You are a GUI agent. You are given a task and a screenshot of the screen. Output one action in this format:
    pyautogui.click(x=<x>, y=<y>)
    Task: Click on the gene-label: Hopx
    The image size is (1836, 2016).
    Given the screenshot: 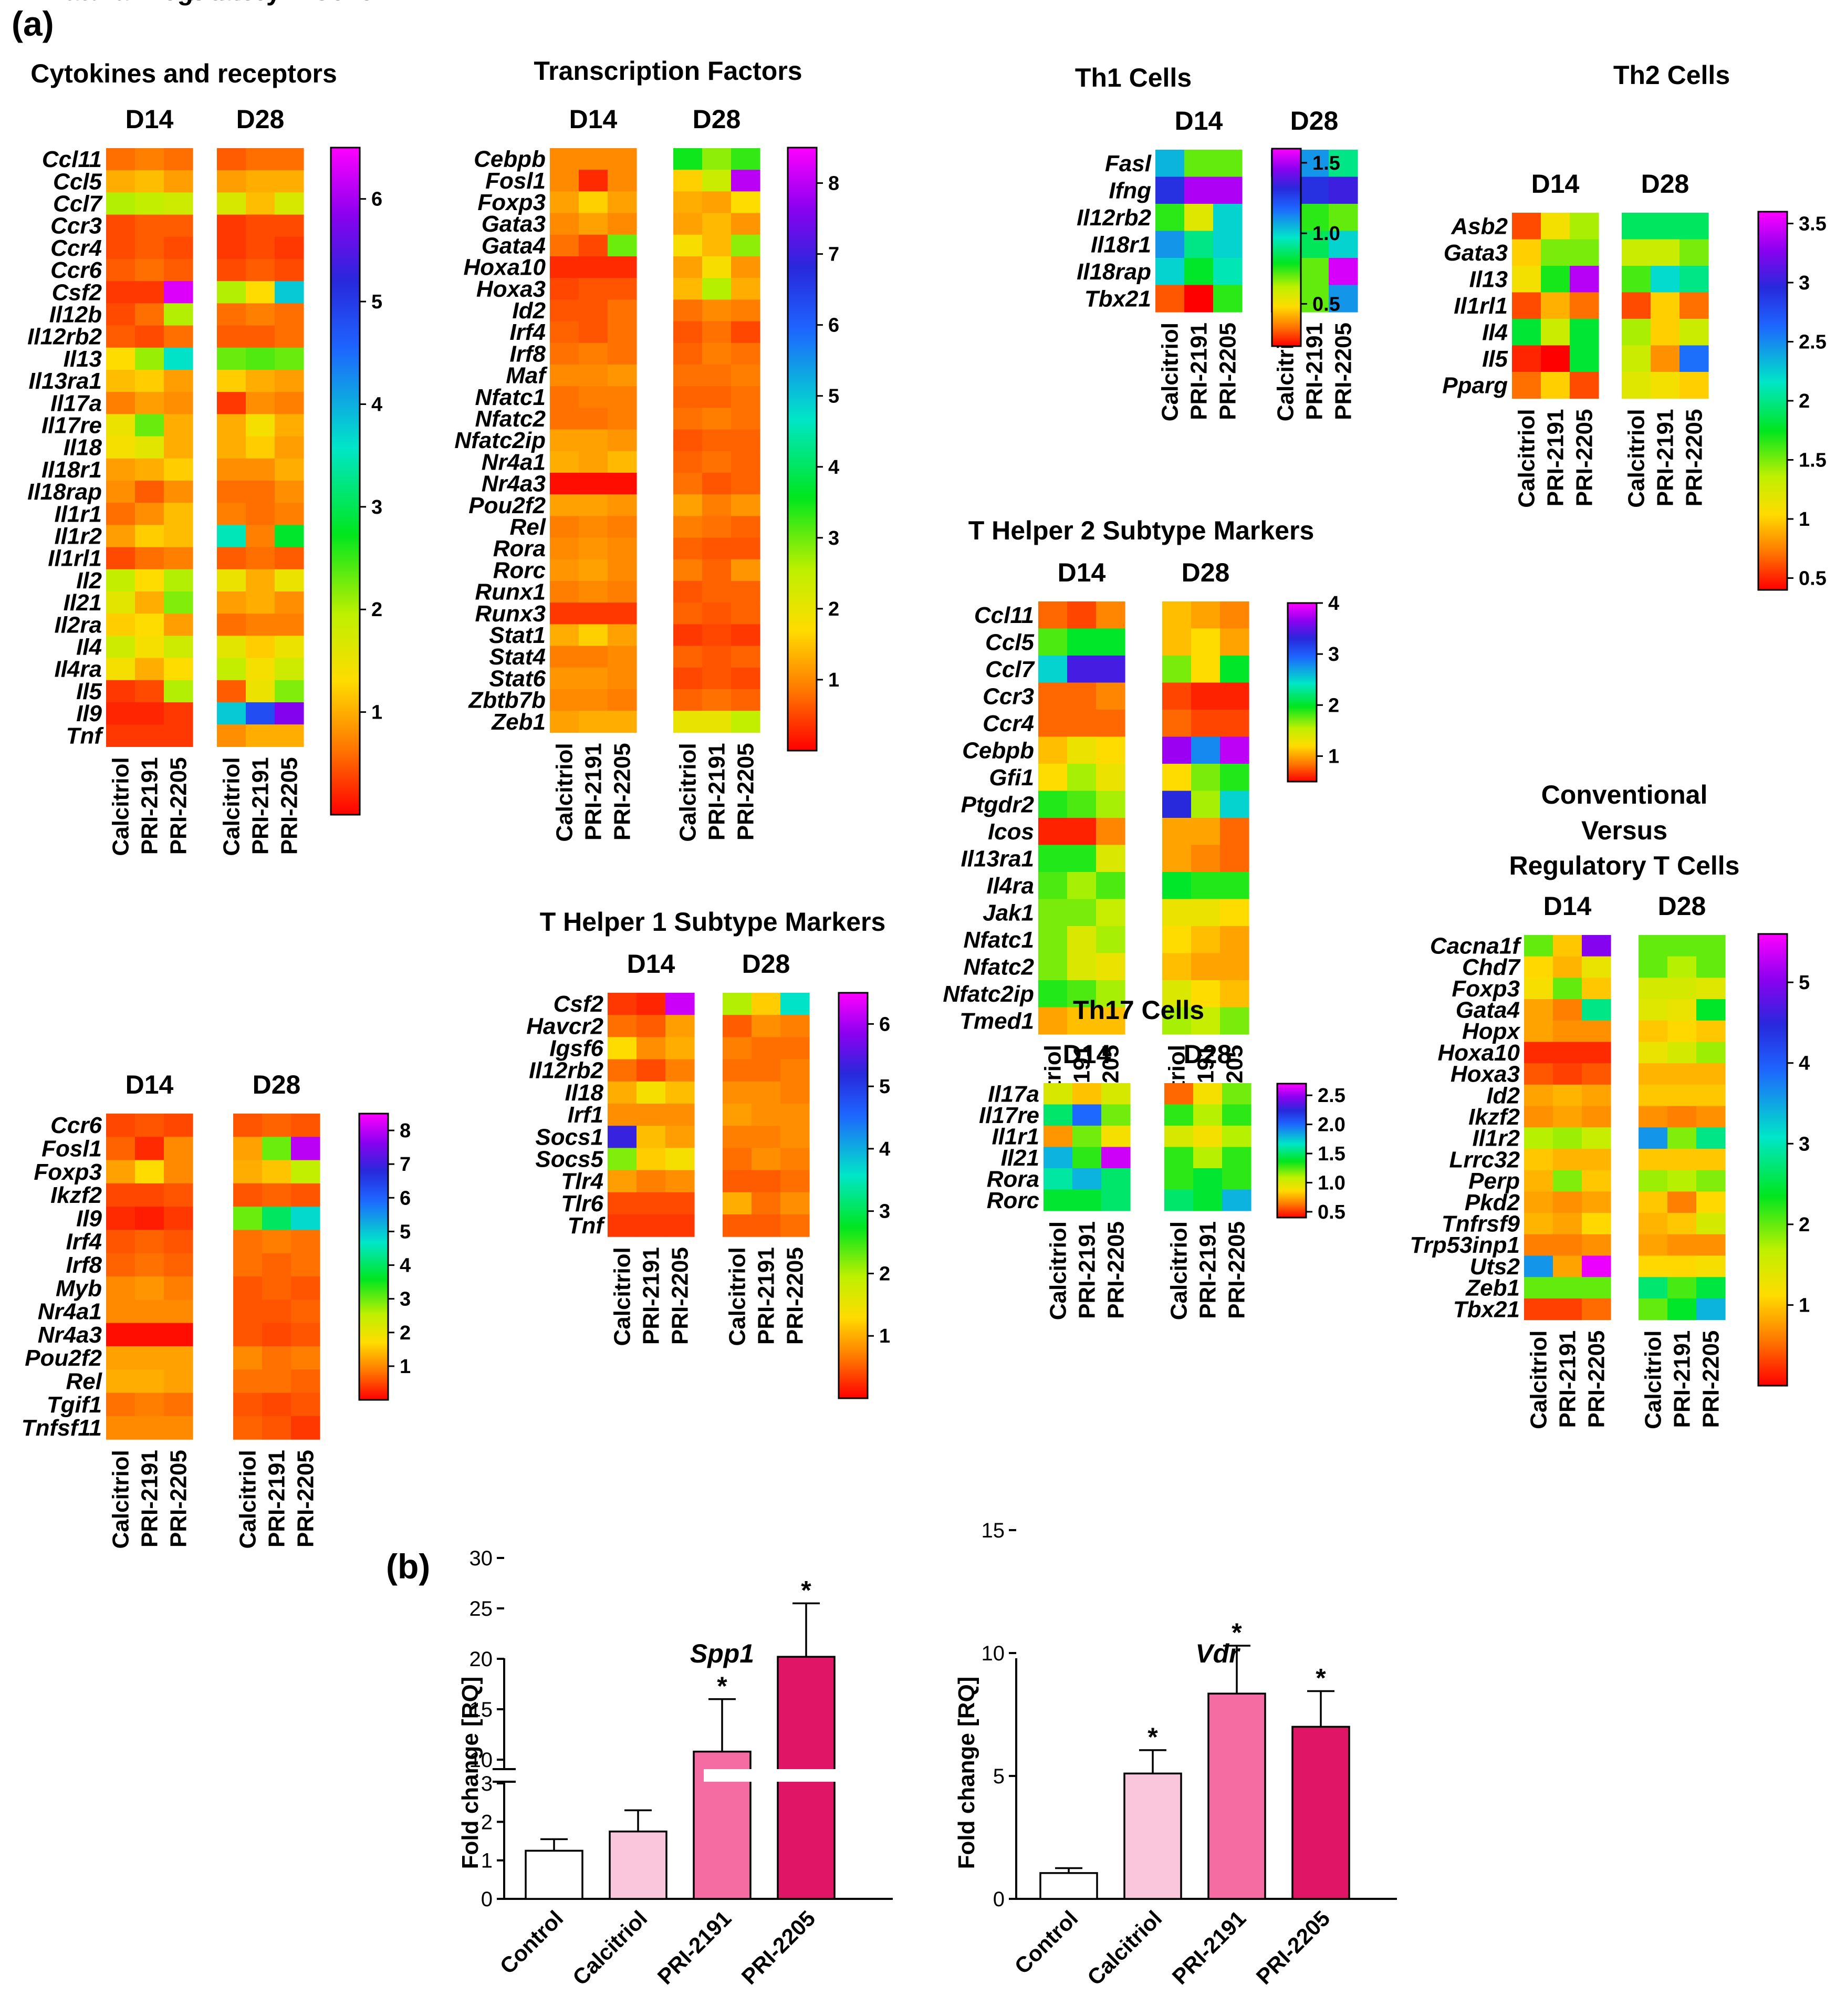 What is the action you would take?
    pyautogui.click(x=1492, y=1031)
    